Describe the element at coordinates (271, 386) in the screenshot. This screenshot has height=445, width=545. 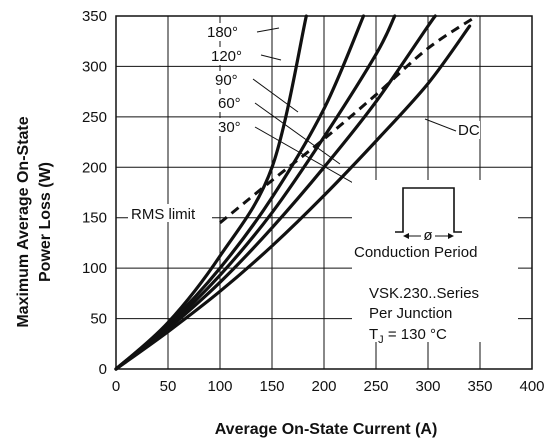
I see `x-tick-label: 150` at that location.